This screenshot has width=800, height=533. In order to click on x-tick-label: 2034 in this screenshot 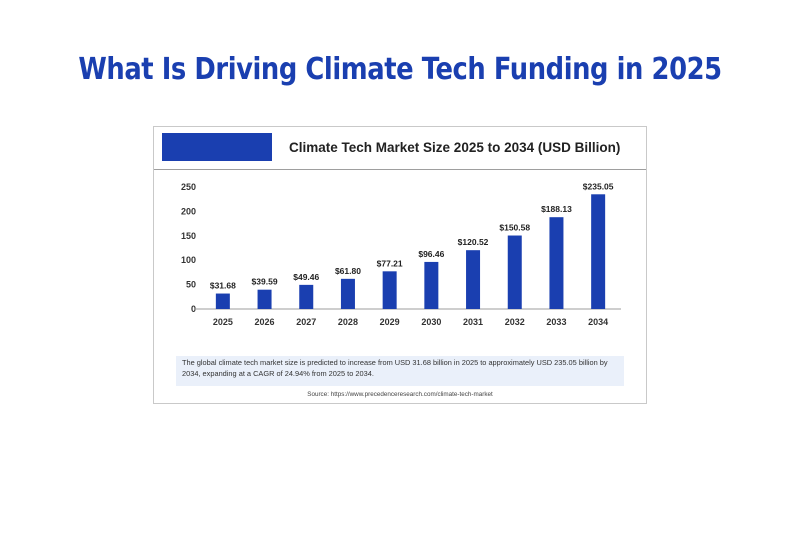, I will do `click(598, 322)`.